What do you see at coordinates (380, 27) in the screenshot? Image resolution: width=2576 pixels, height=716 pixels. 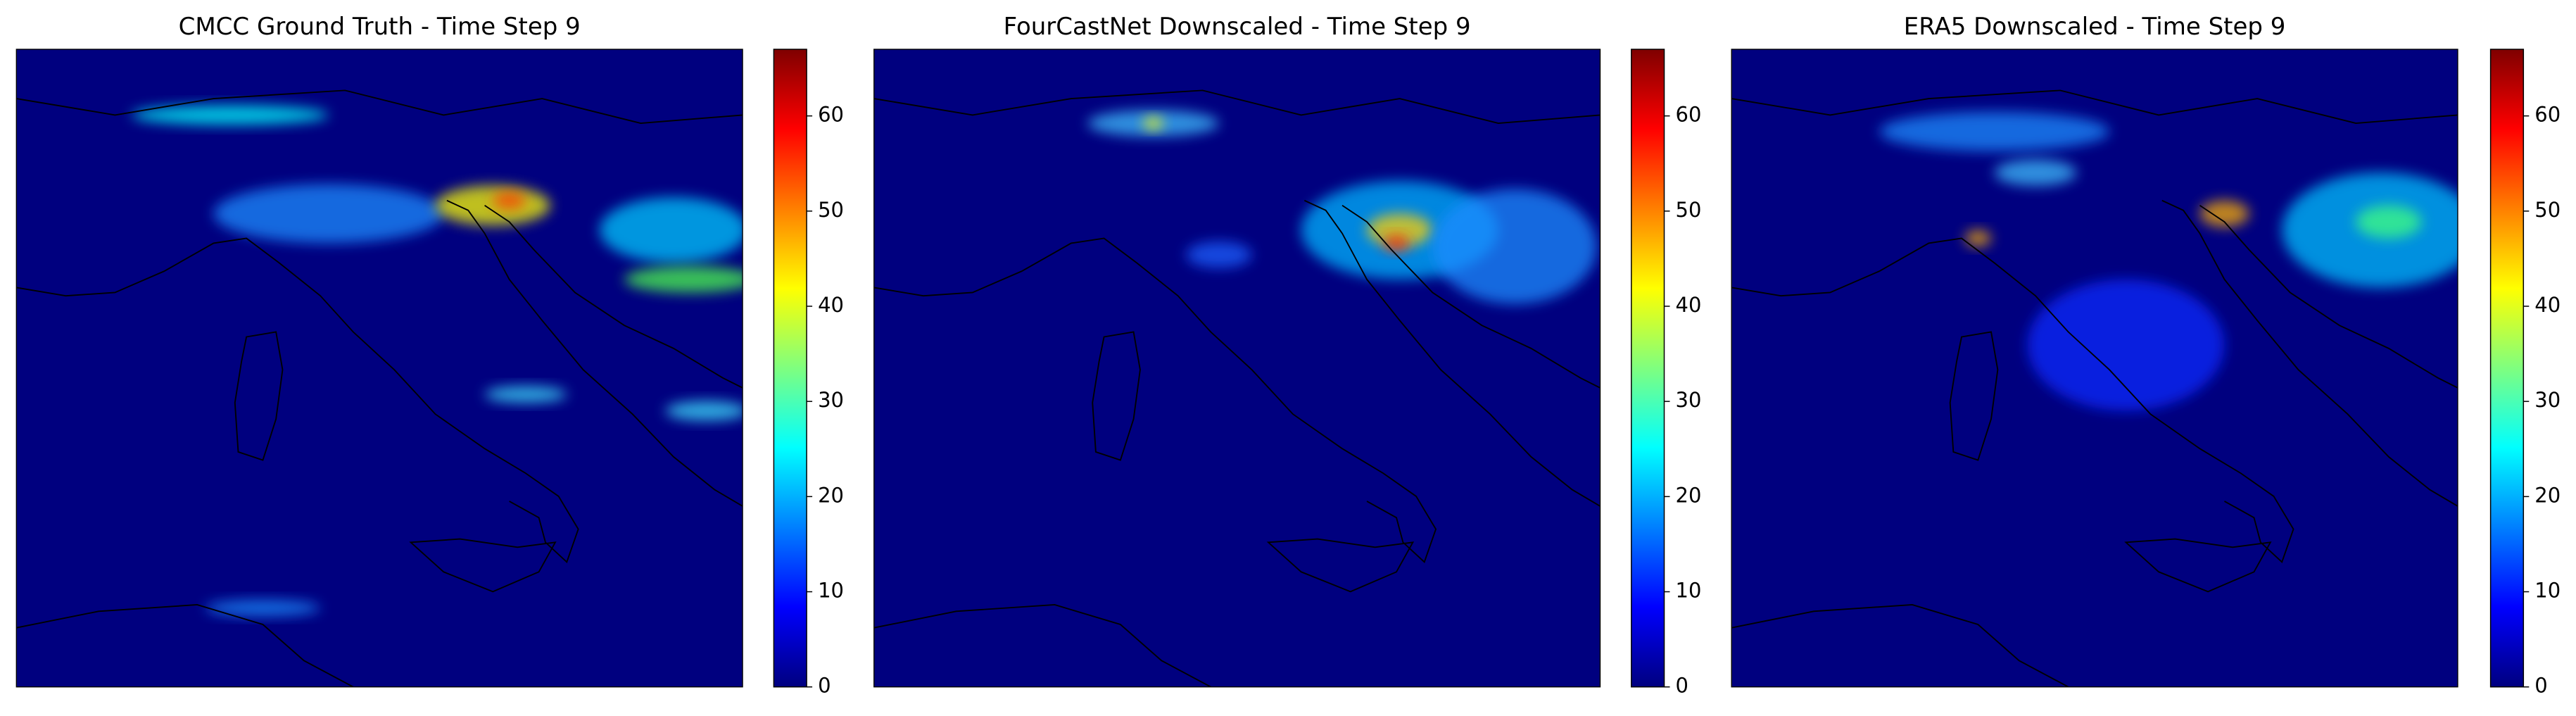 I see `panel-title: CMCC Ground Truth - Time Step 9` at bounding box center [380, 27].